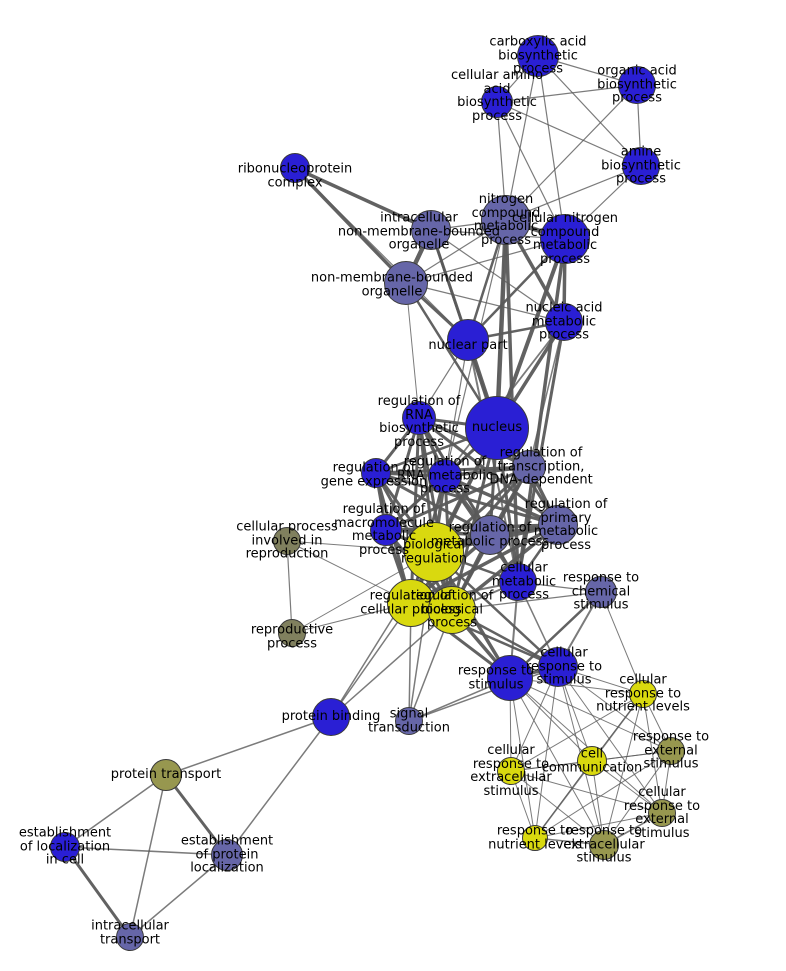  What do you see at coordinates (564, 322) in the screenshot?
I see `node-nucleic-acid-met` at bounding box center [564, 322].